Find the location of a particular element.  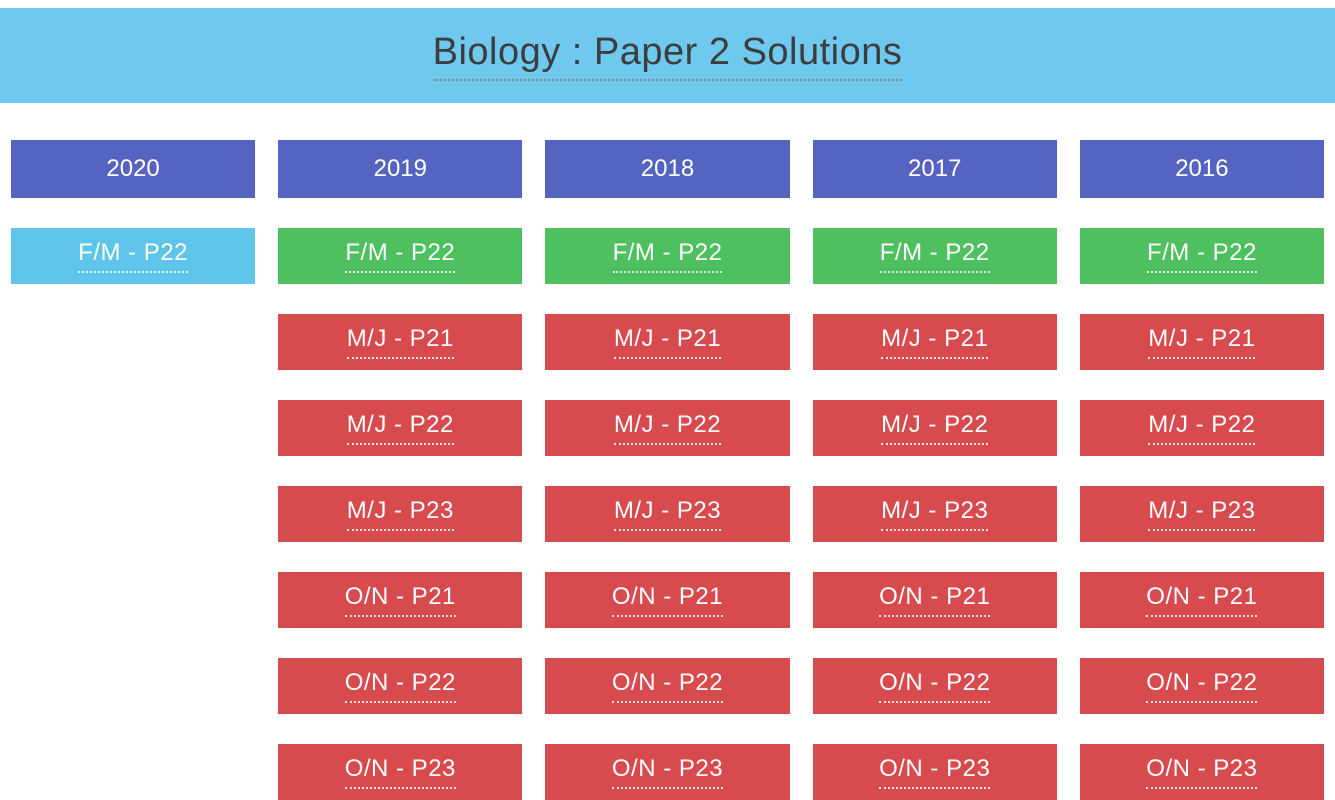

year-button-2016: 2016 is located at coordinates (1201, 169).